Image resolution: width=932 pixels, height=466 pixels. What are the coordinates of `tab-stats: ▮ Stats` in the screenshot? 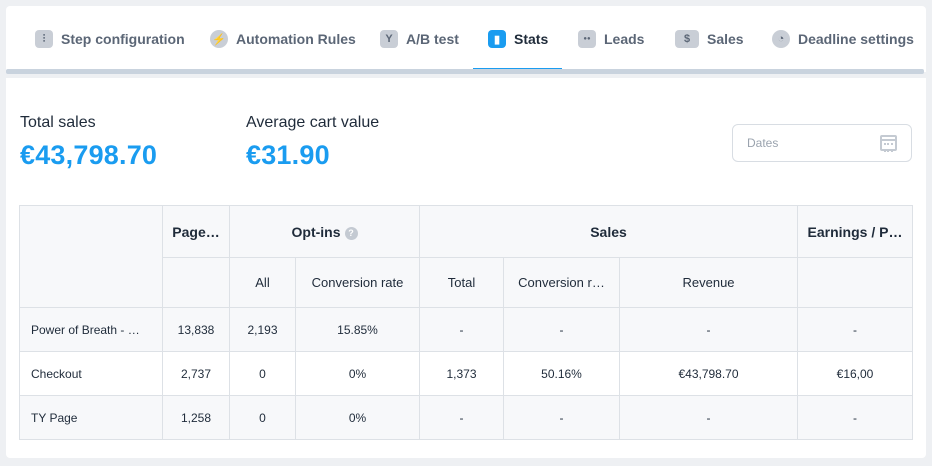 It's located at (518, 39).